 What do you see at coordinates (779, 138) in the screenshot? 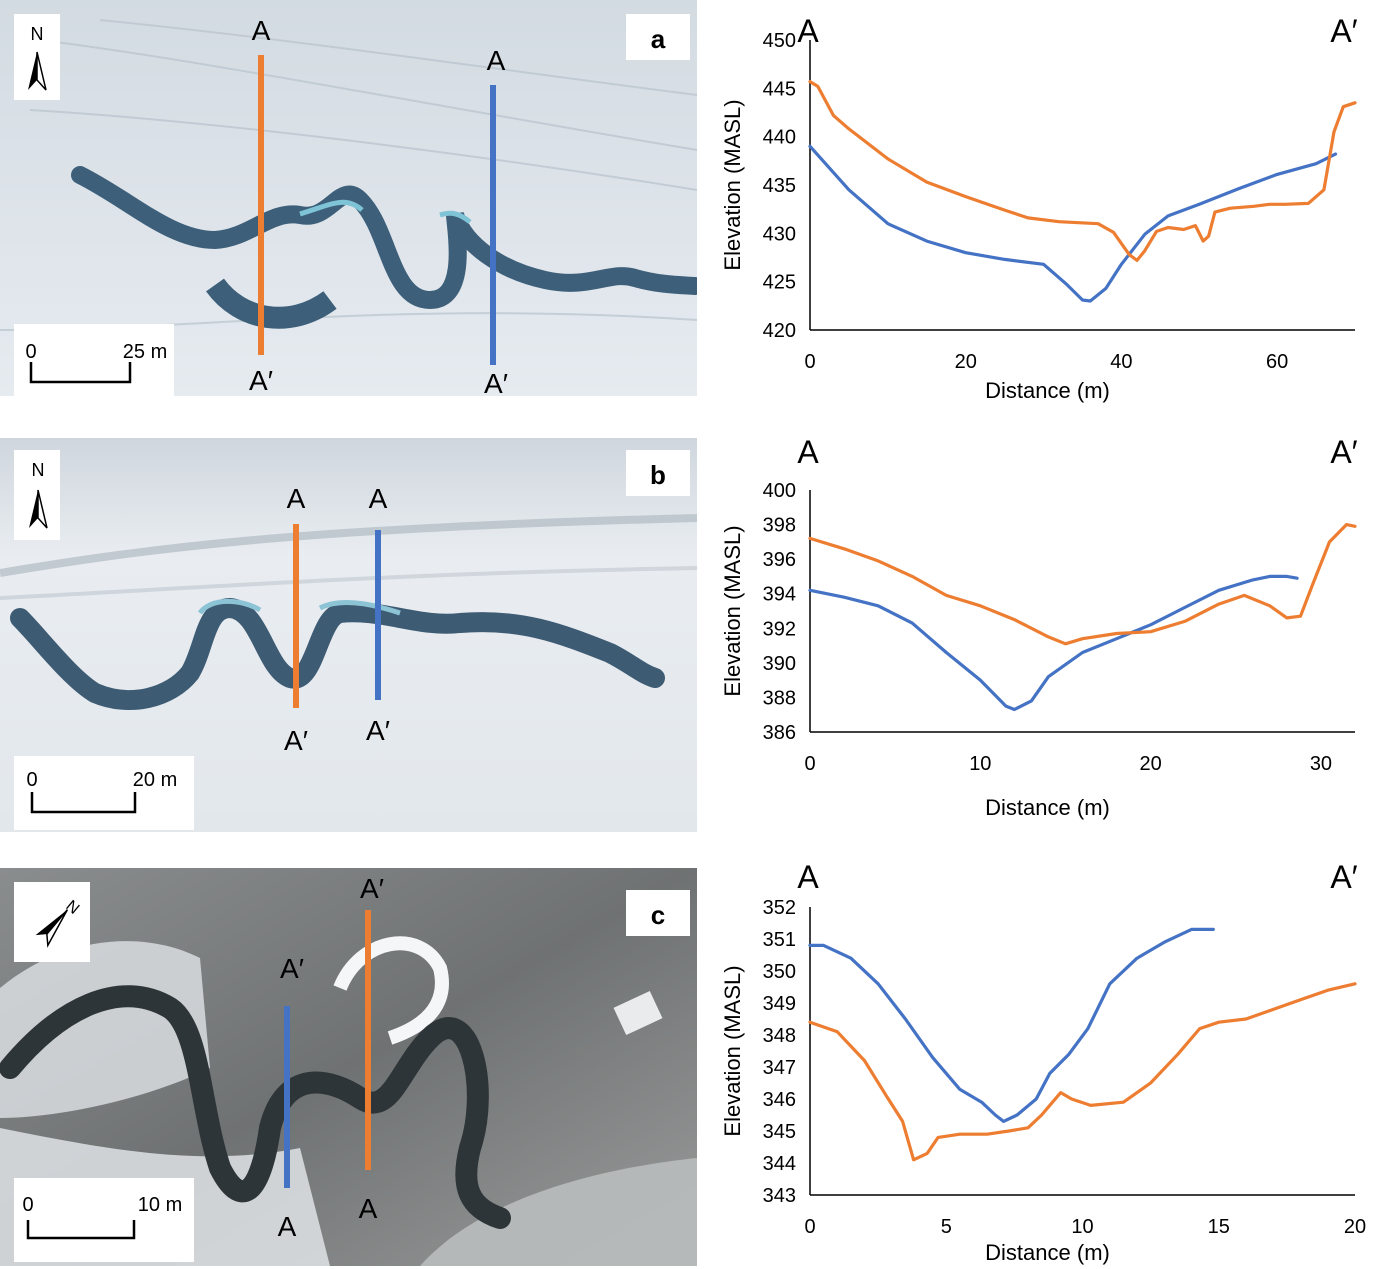
I see `y-tick-label: 440` at bounding box center [779, 138].